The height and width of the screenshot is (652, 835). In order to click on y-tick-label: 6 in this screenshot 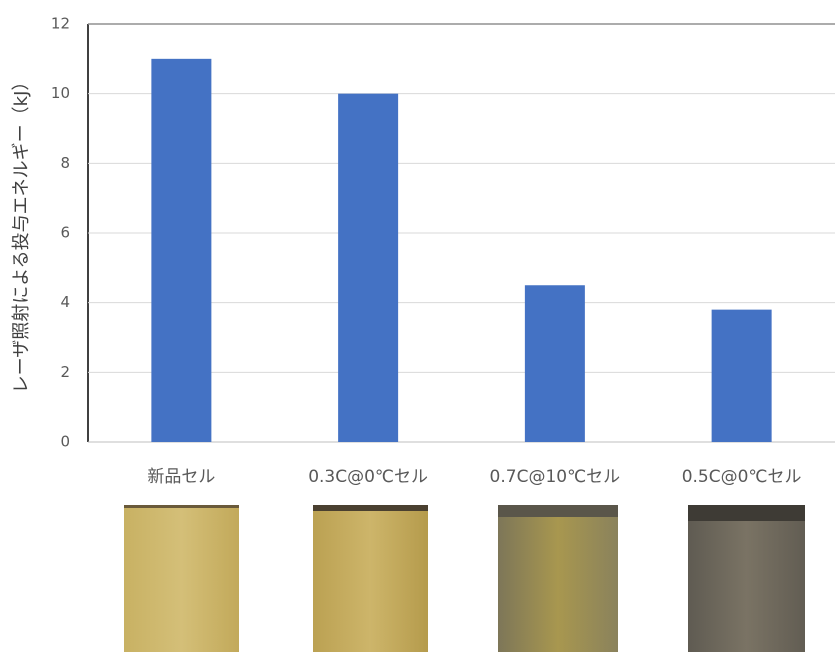, I will do `click(65, 233)`.